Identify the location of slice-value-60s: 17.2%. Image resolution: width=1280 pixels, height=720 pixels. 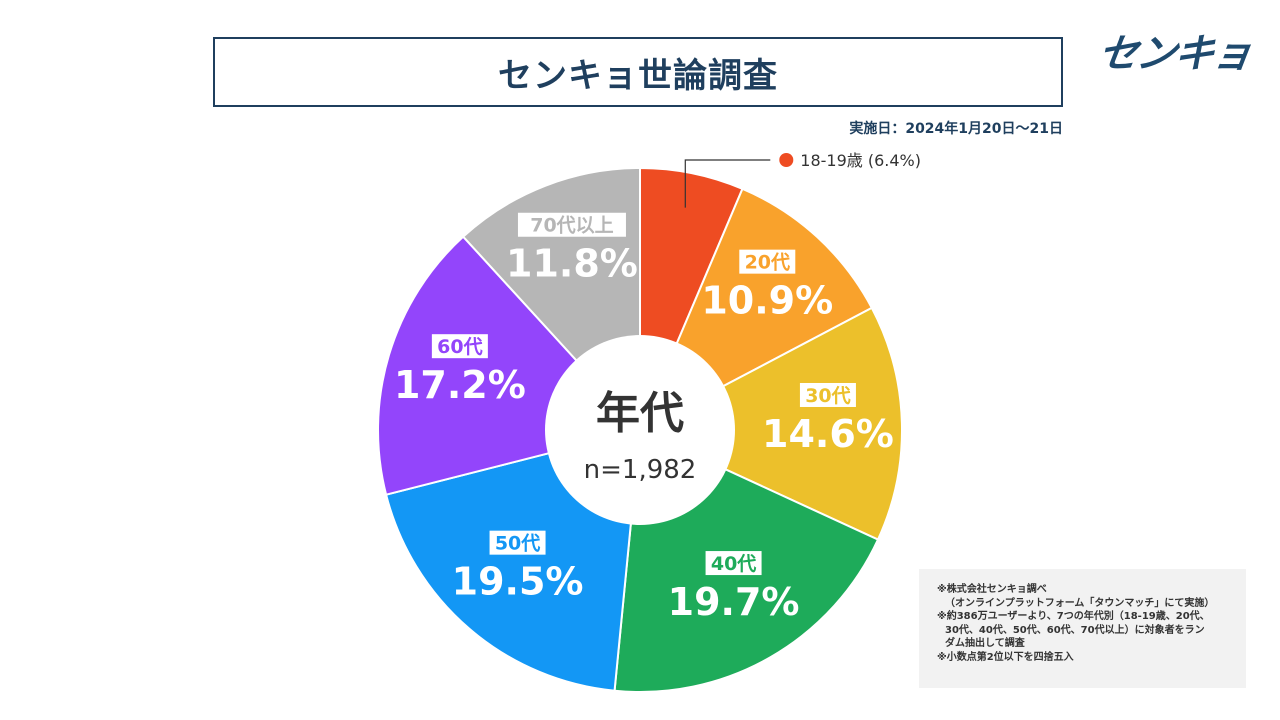
(460, 385).